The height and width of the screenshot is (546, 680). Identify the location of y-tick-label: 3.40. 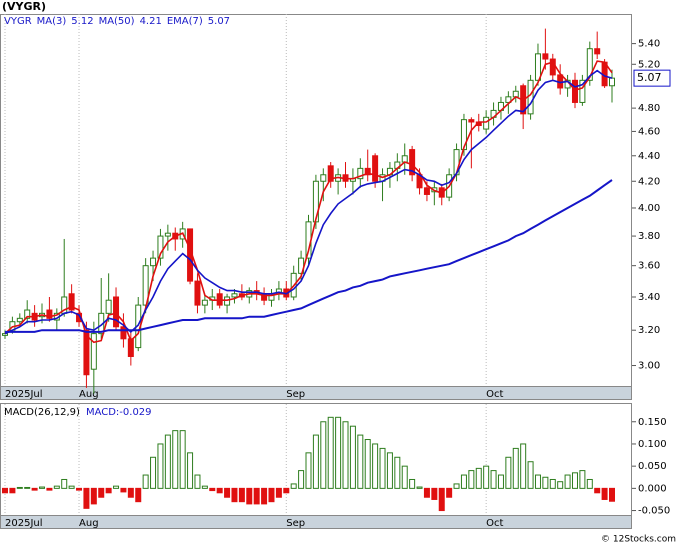
(649, 297).